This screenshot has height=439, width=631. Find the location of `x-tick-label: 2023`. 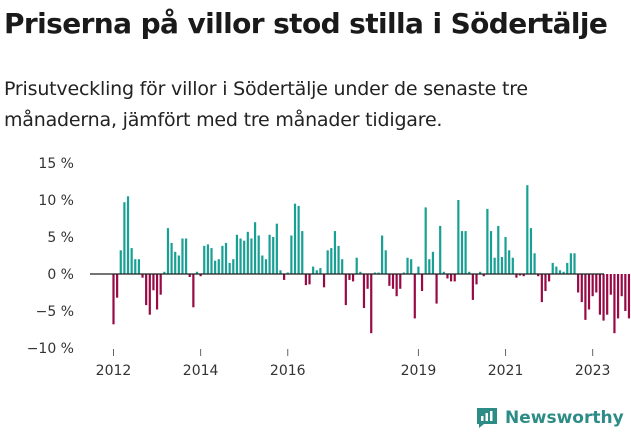

x-tick-label: 2023 is located at coordinates (593, 371).